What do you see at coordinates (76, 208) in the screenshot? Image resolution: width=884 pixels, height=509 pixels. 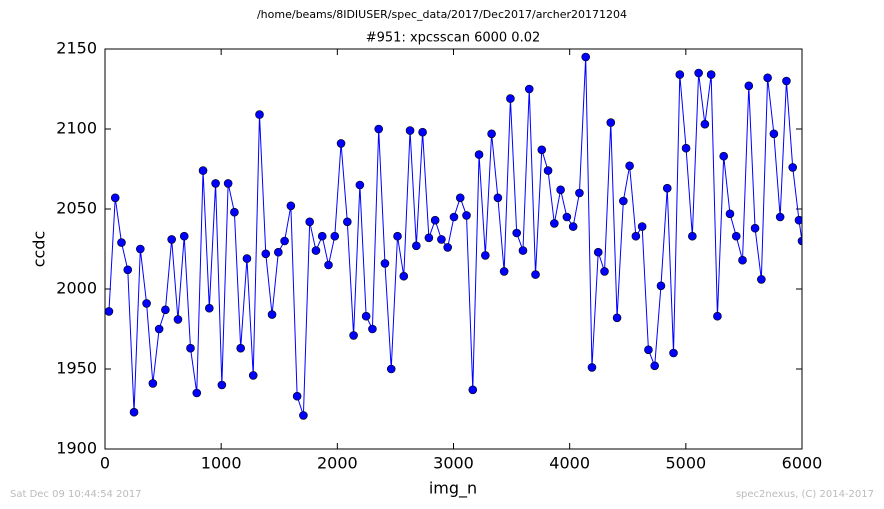 I see `y-tick-label: 2050` at bounding box center [76, 208].